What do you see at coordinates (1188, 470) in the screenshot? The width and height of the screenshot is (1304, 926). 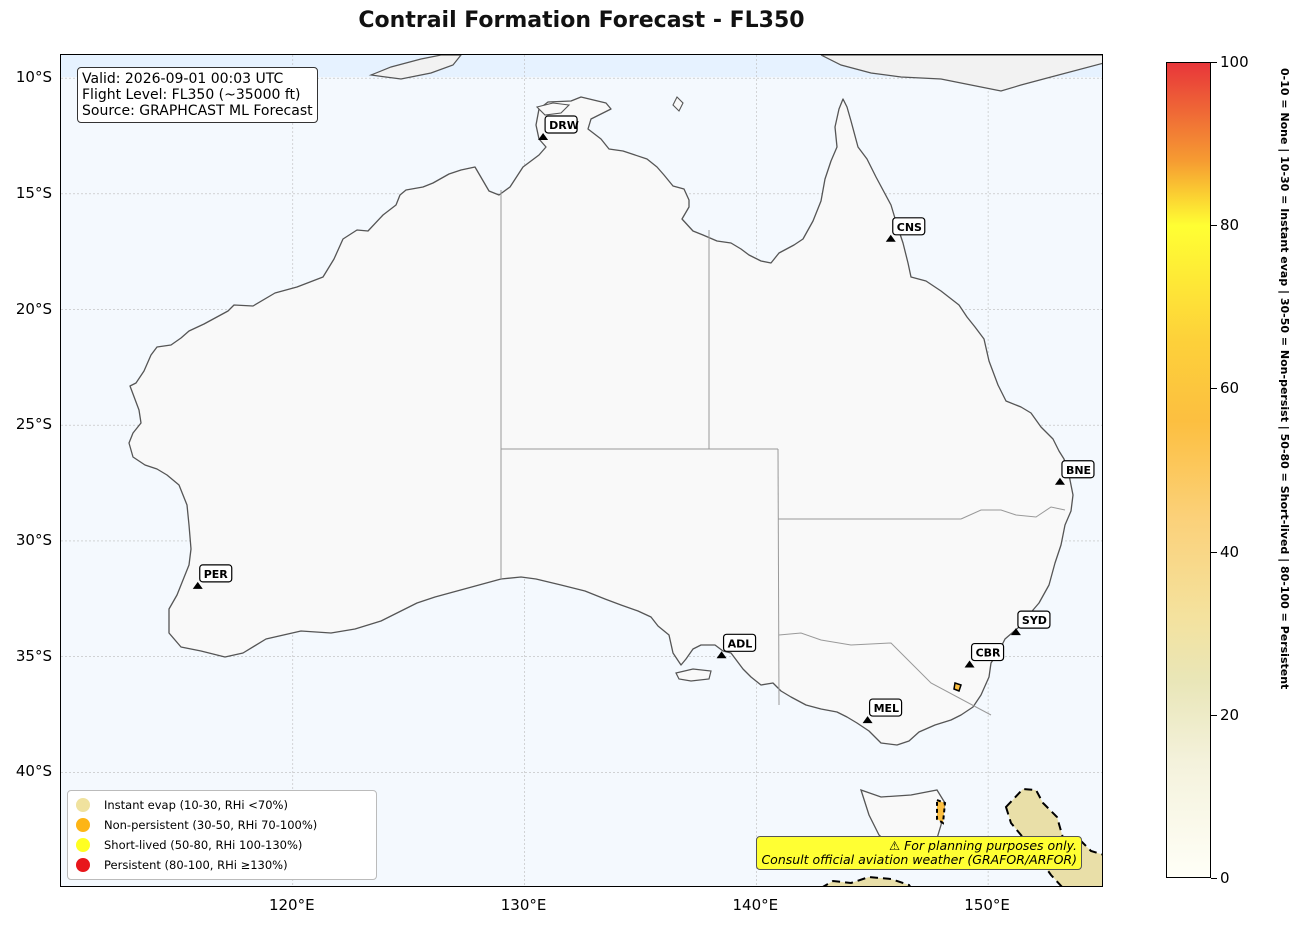 I see `colorbar` at bounding box center [1188, 470].